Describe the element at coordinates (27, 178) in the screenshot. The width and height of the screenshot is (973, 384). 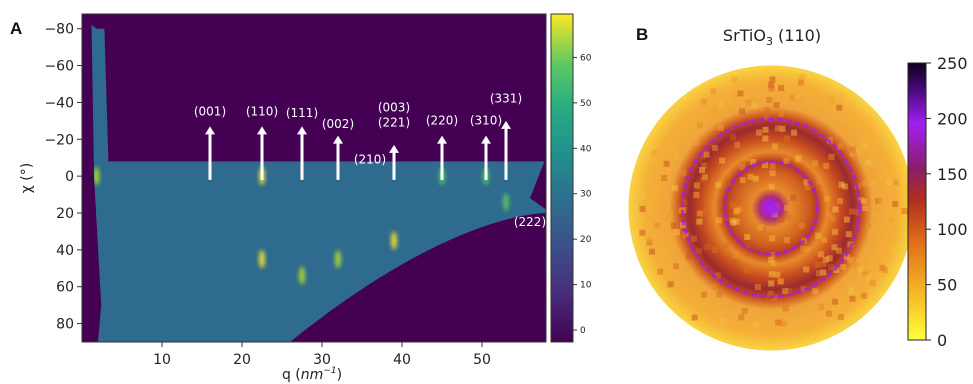
I see `y-axis-label-a: χ (°)` at that location.